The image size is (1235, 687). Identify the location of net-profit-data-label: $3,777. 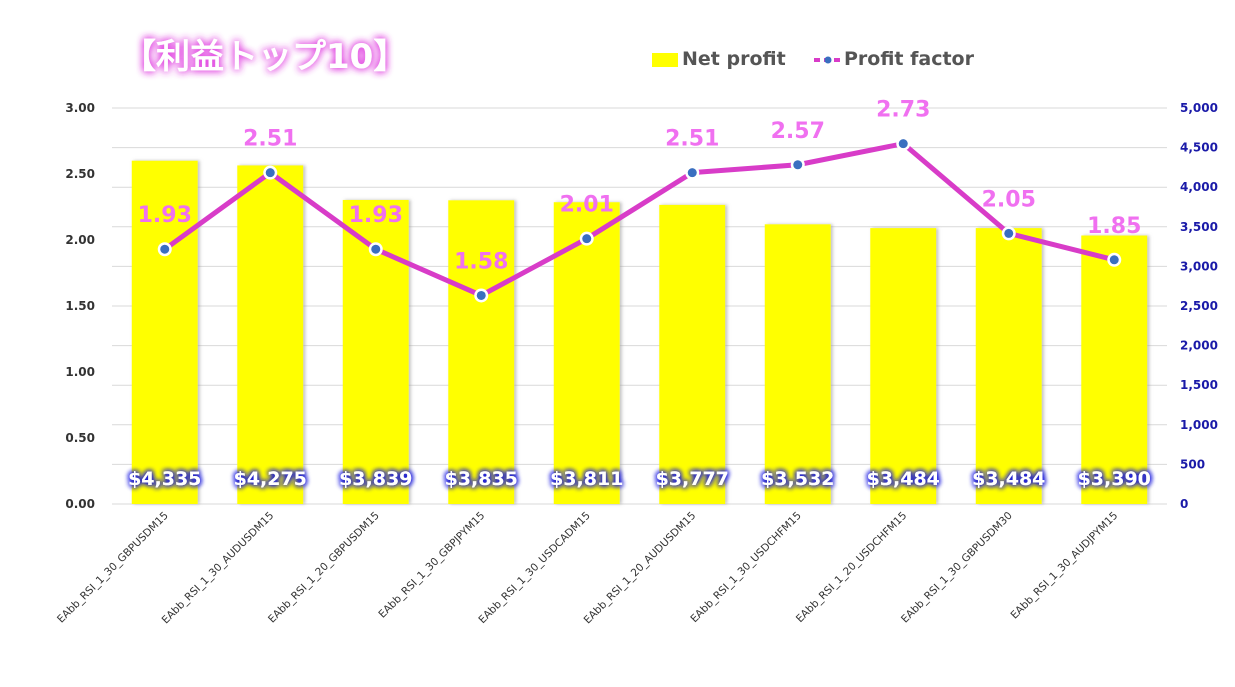
(692, 479).